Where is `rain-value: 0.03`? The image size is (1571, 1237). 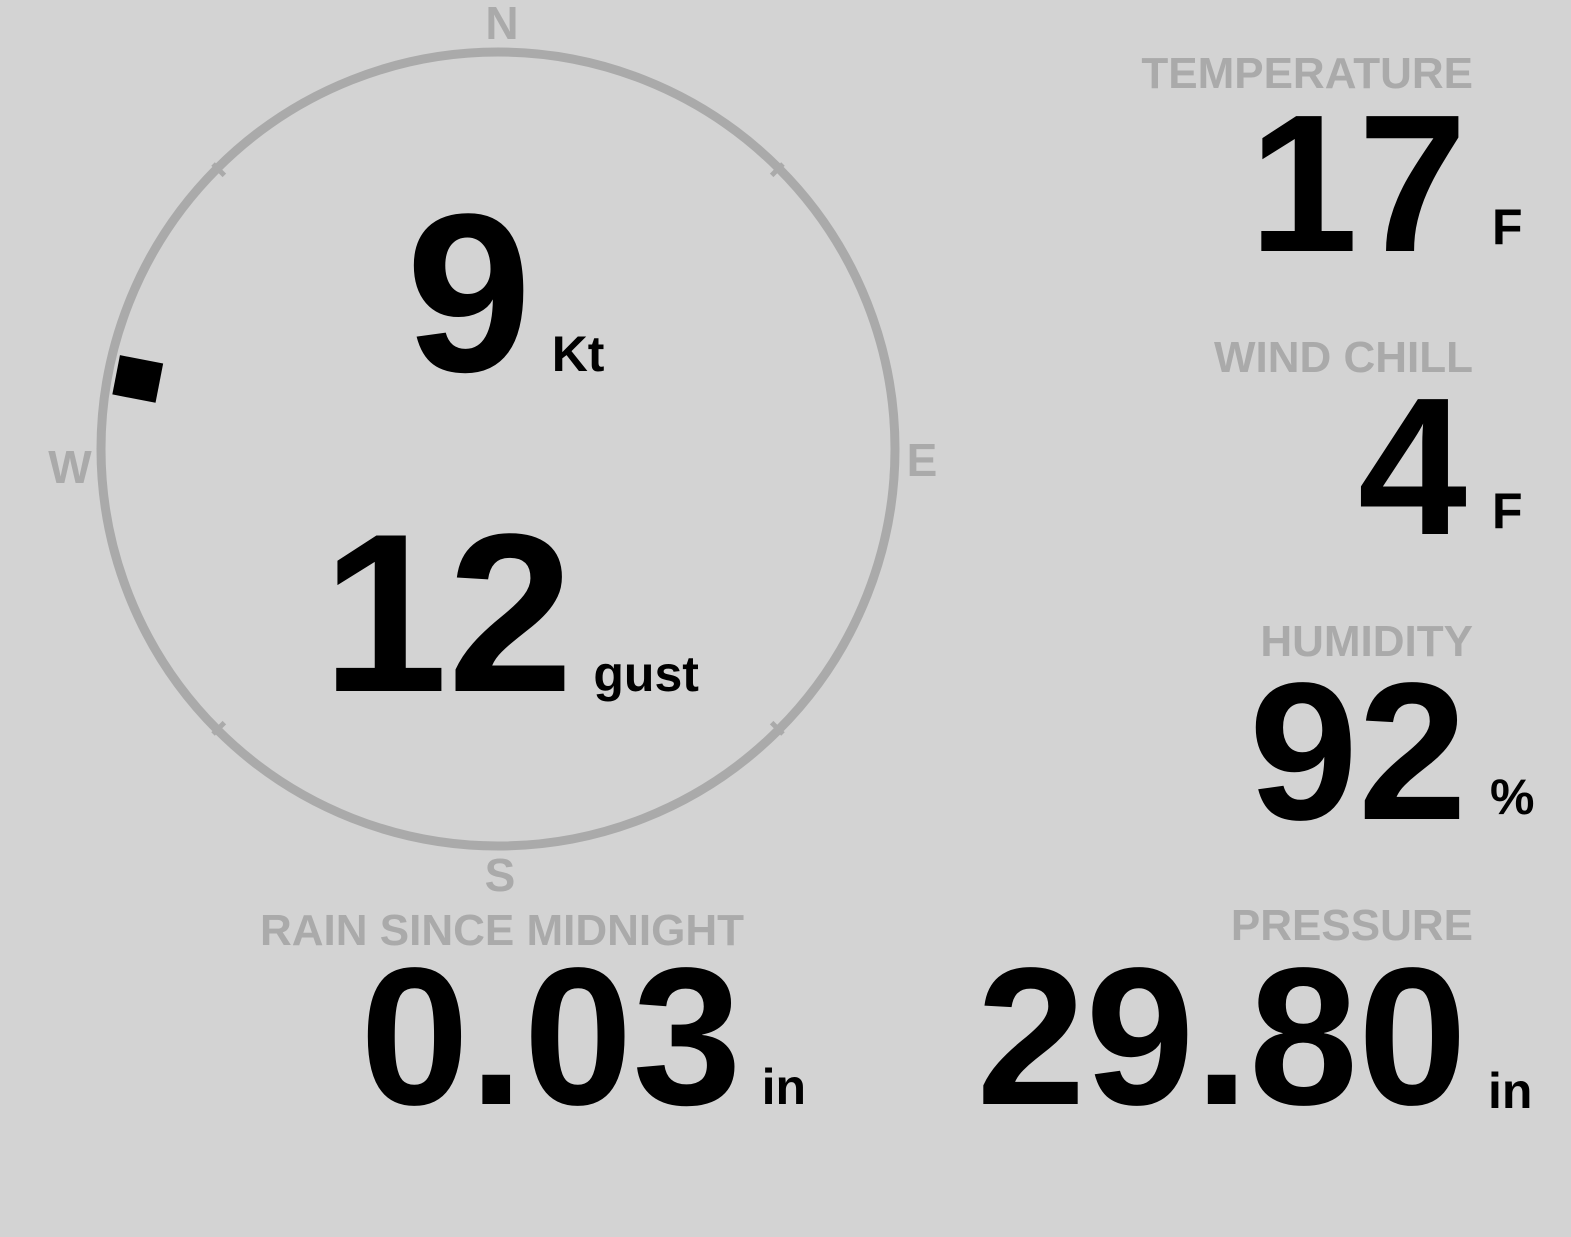
rain-value: 0.03 is located at coordinates (551, 1036).